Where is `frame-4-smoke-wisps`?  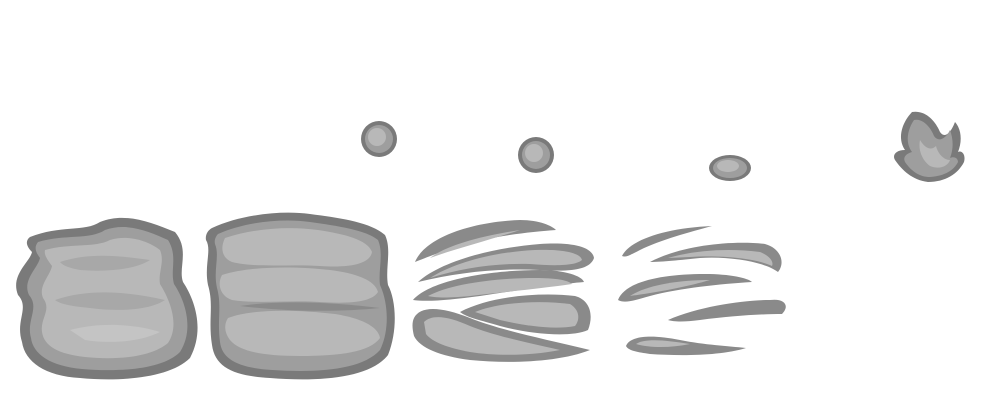
frame-4-smoke-wisps is located at coordinates (702, 291).